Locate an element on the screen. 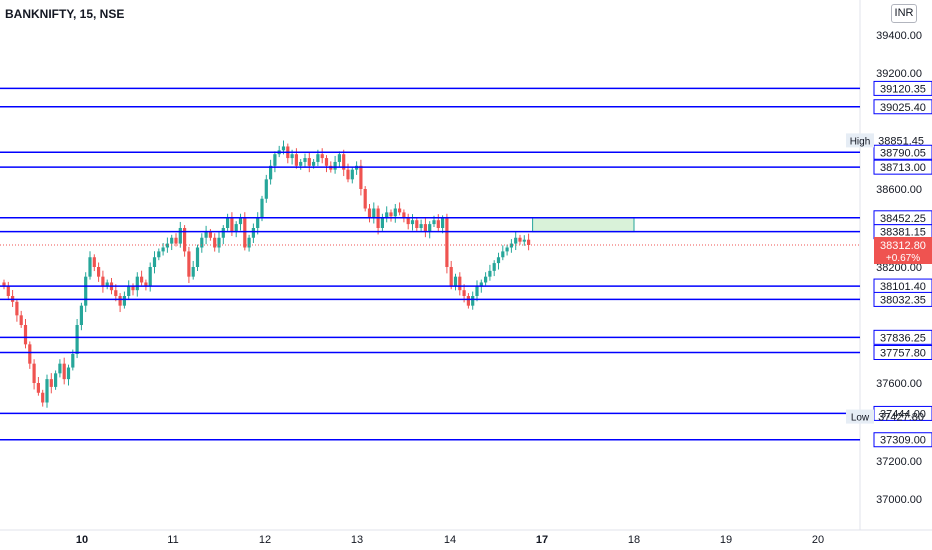 Image resolution: width=932 pixels, height=550 pixels. x-tick-label: 20 is located at coordinates (818, 540).